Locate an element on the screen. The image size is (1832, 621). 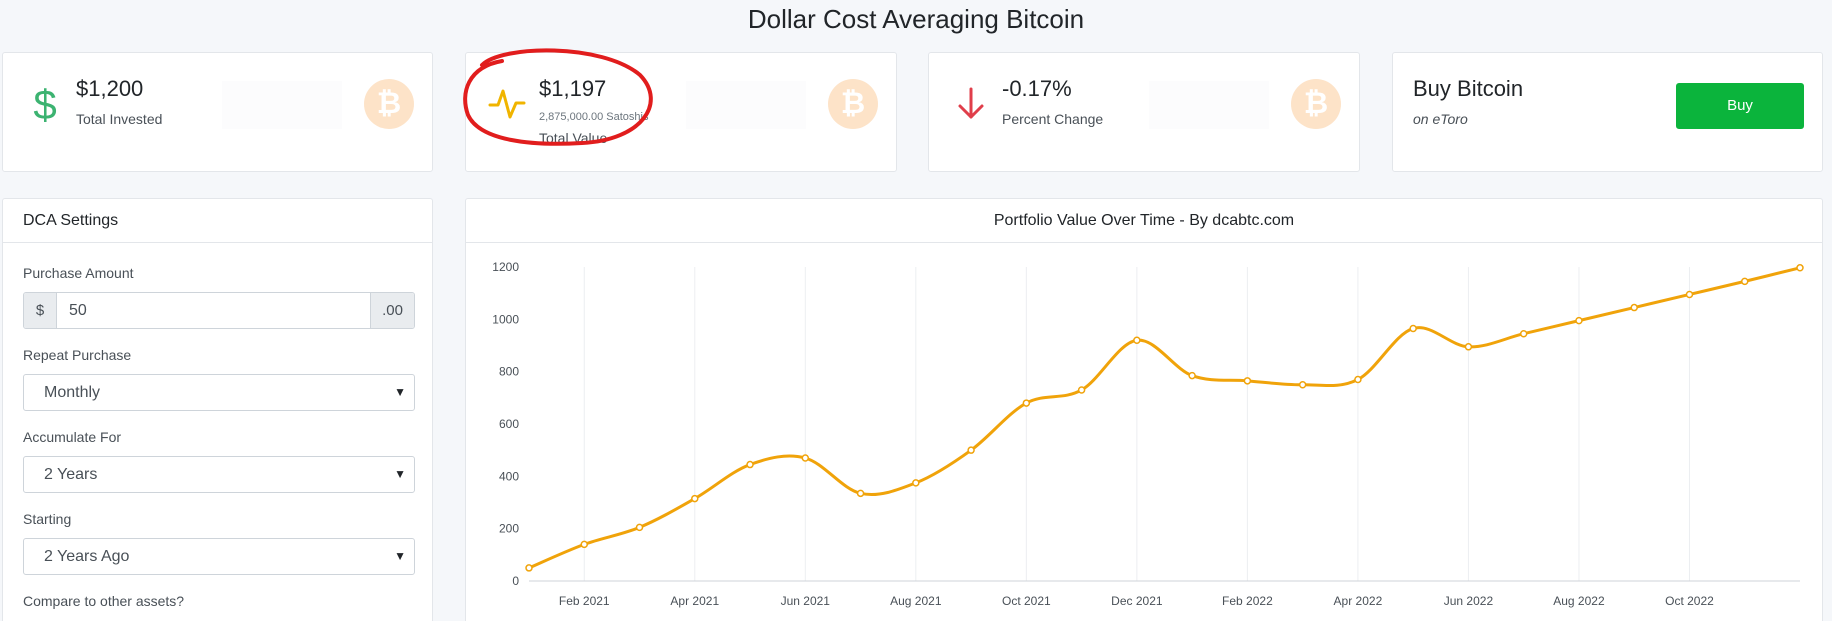
y-tick-label: 400 is located at coordinates (509, 476).